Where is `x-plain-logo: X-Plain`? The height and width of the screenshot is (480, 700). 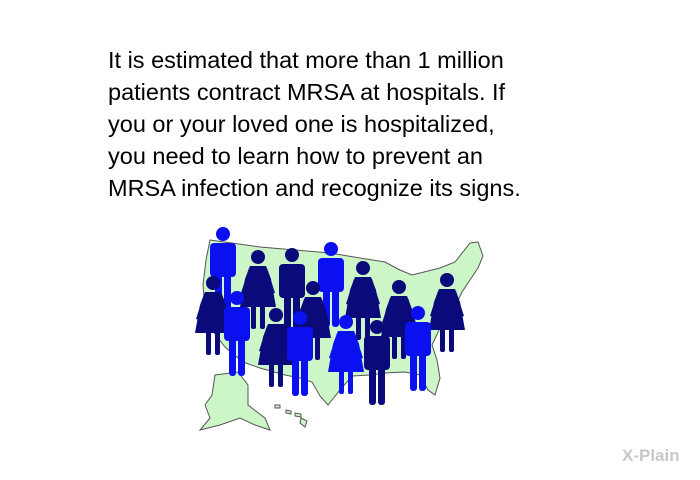 x-plain-logo: X-Plain is located at coordinates (651, 455).